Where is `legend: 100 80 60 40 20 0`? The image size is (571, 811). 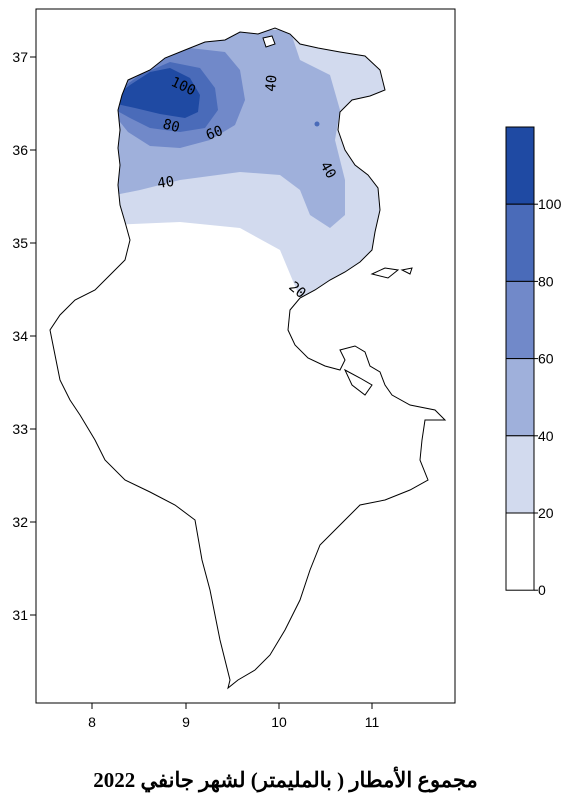
legend: 100 80 60 40 20 0 is located at coordinates (533, 362).